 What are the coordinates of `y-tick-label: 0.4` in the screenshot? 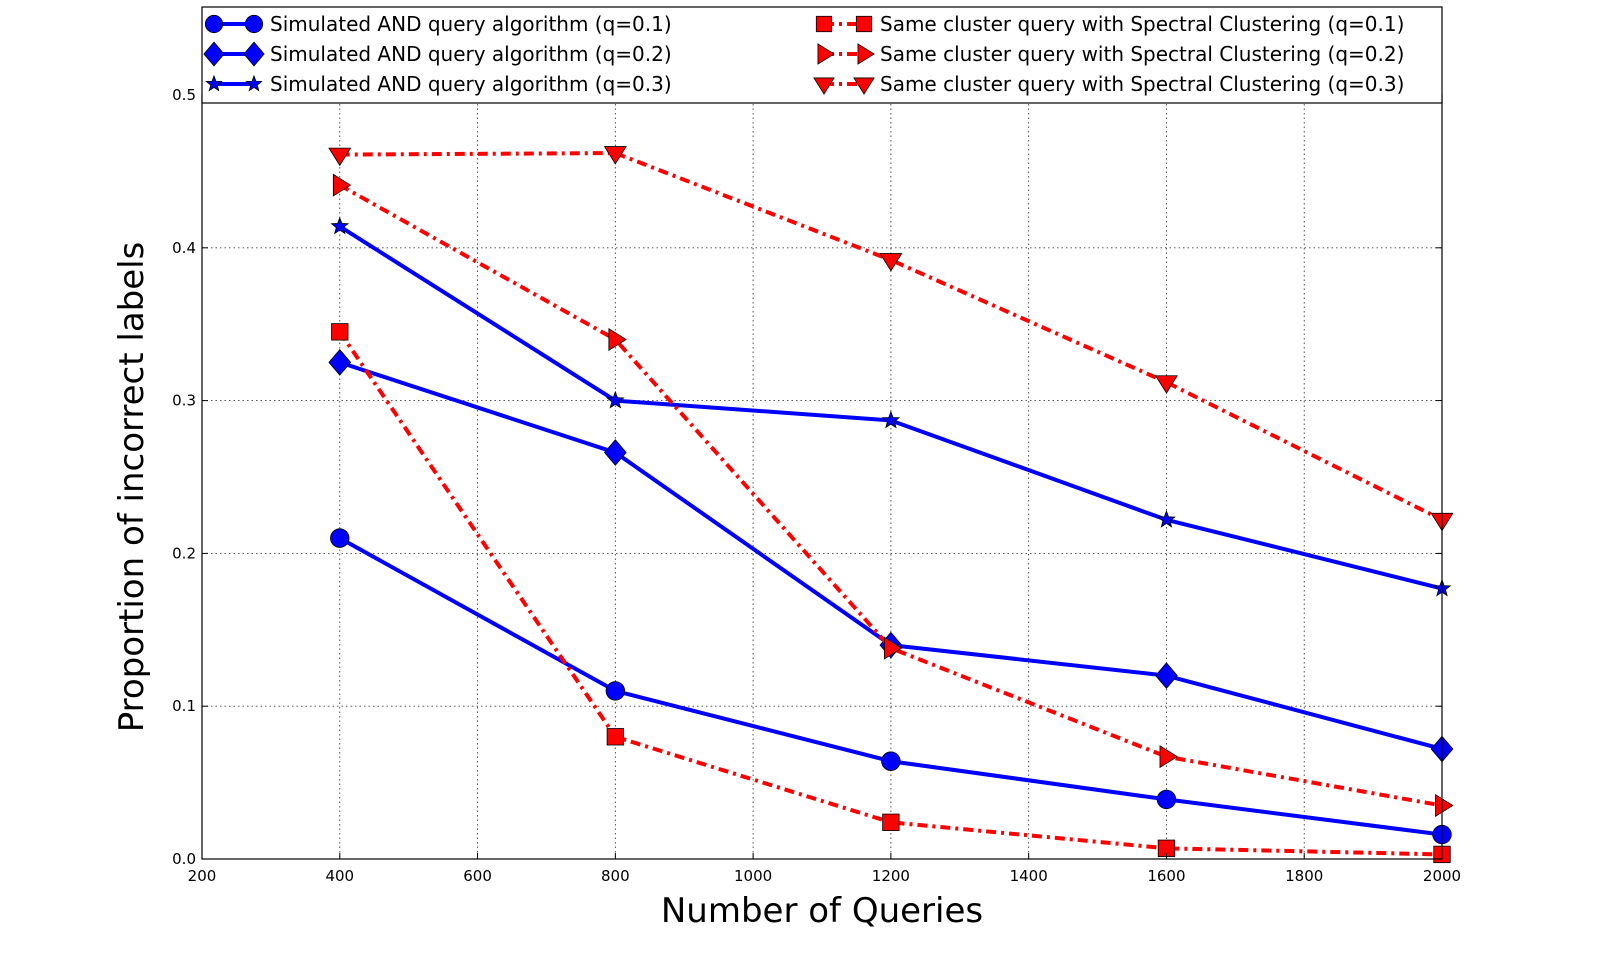 It's located at (184, 248).